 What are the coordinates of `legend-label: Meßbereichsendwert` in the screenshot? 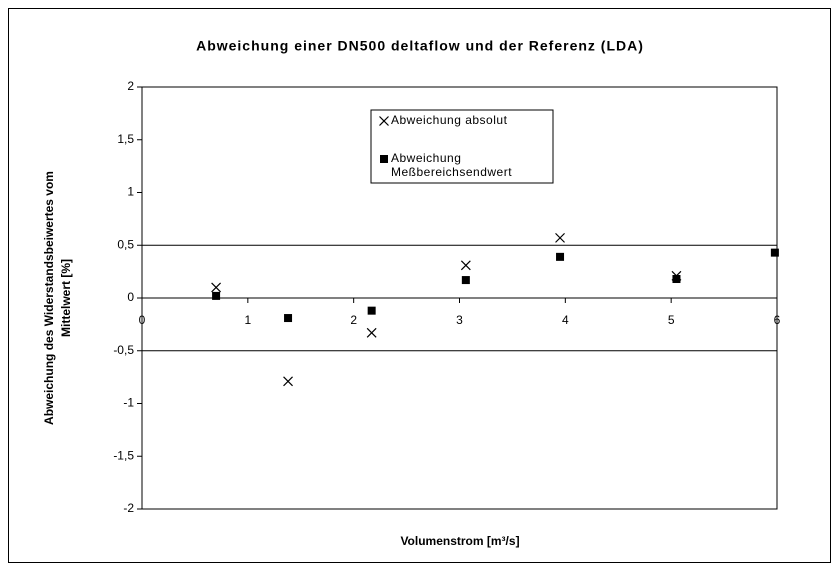 It's located at (451, 172).